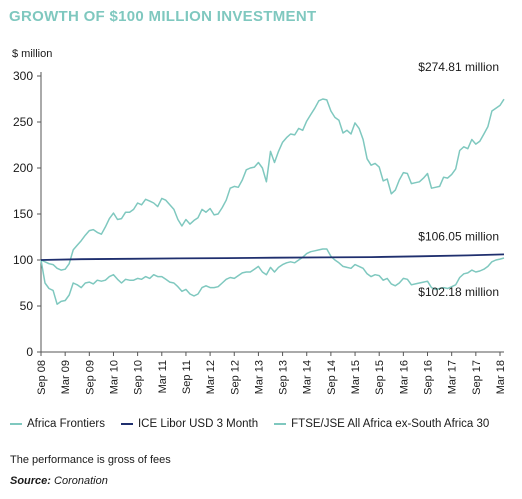  Describe the element at coordinates (23, 76) in the screenshot. I see `y-tick-label: 300` at that location.